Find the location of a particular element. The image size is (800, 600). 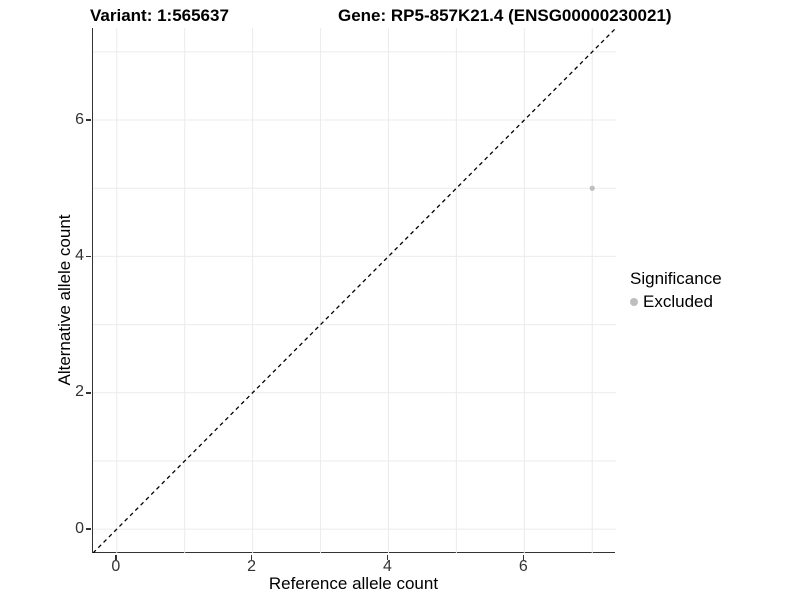

excluded-point-icon is located at coordinates (634, 302).